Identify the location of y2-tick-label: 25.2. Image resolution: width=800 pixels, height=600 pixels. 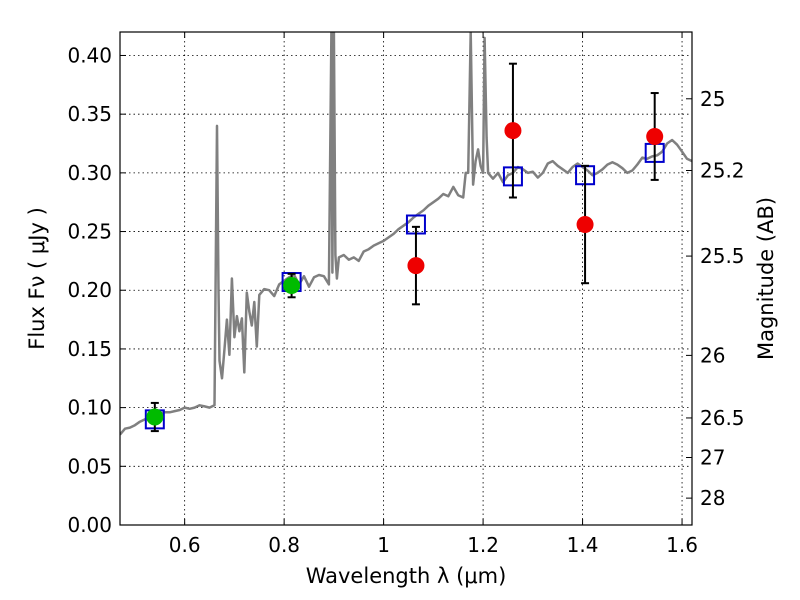
(722, 171).